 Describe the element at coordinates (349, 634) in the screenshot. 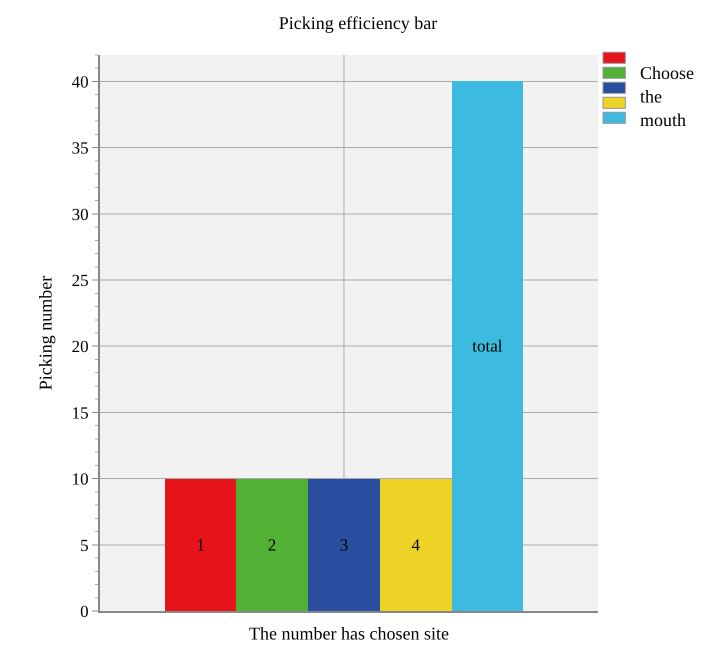

I see `x-axis-title: The number has chosen site` at that location.